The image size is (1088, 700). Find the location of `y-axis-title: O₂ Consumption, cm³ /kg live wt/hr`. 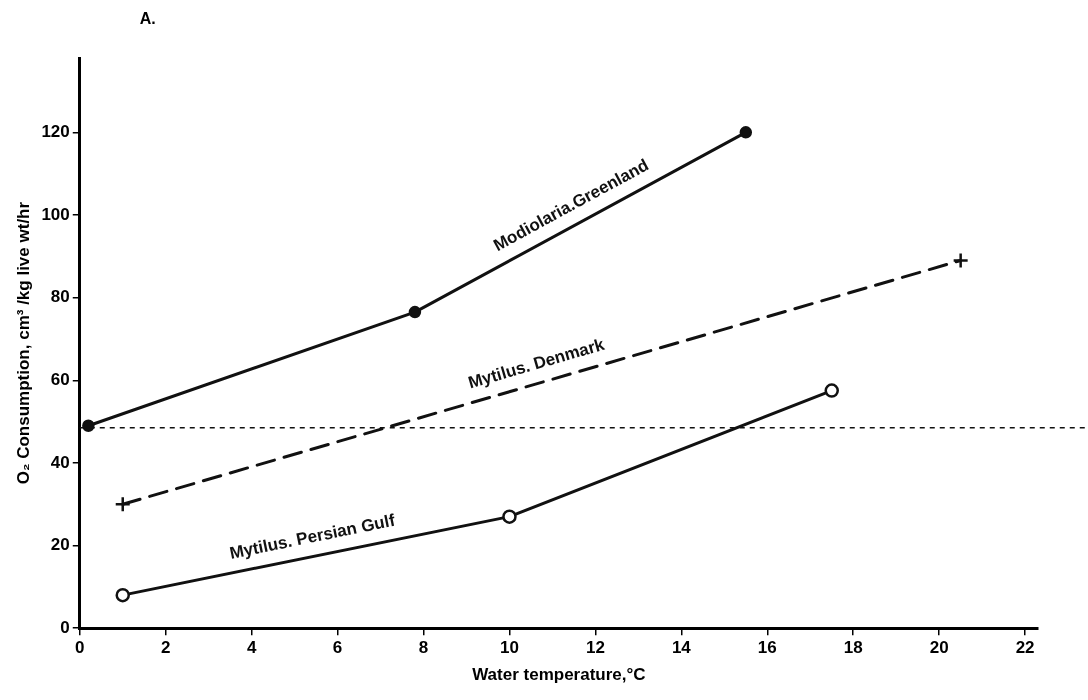

y-axis-title: O₂ Consumption, cm³ /kg live wt/hr is located at coordinates (23, 343).